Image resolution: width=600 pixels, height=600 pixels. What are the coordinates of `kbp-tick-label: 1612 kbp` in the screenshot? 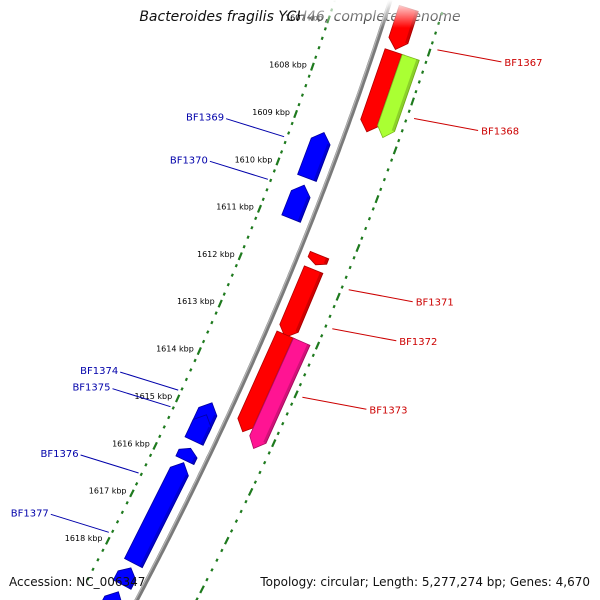 It's located at (216, 254).